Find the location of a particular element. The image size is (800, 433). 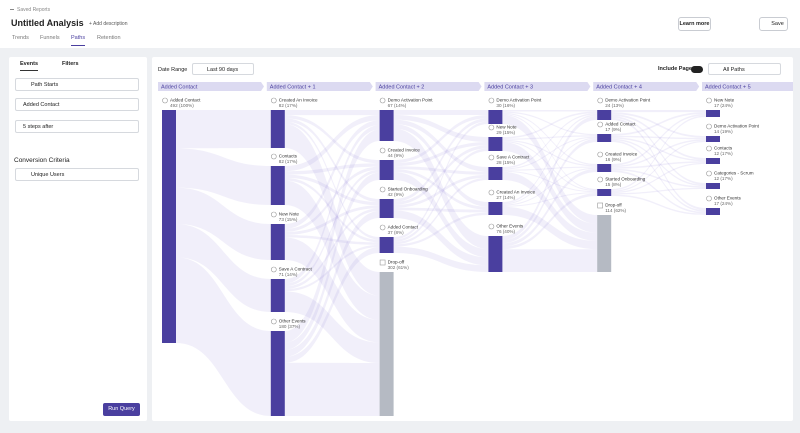

conversion-select: Unique Users is located at coordinates (77, 174).